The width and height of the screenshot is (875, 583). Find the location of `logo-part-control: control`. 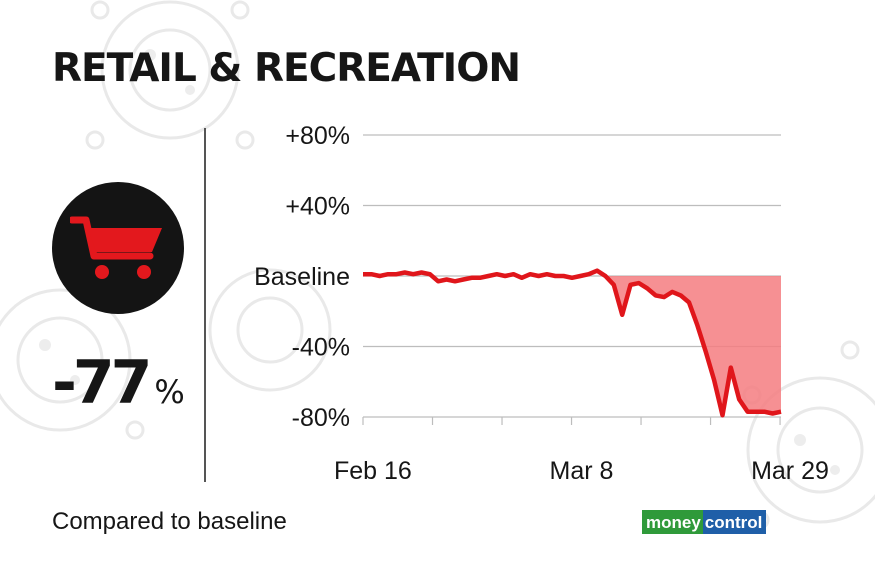

logo-part-control: control is located at coordinates (734, 522).